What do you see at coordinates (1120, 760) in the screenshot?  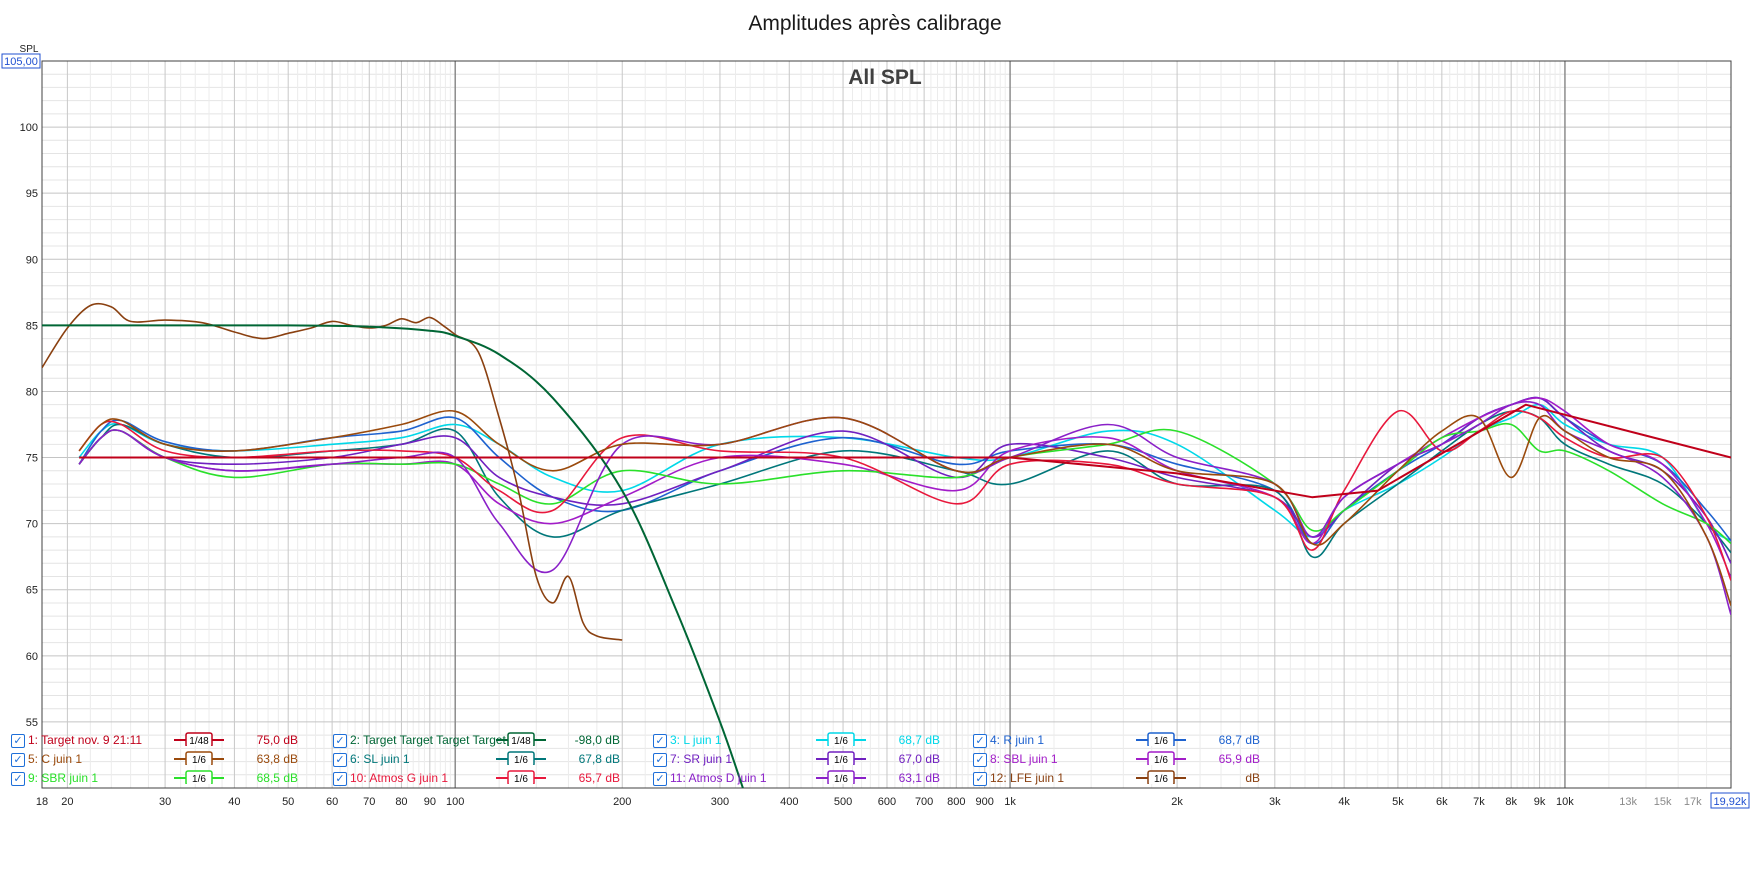 I see `legend-item: ✓ 8: SBL juin 1 1/6 65,9 dB` at bounding box center [1120, 760].